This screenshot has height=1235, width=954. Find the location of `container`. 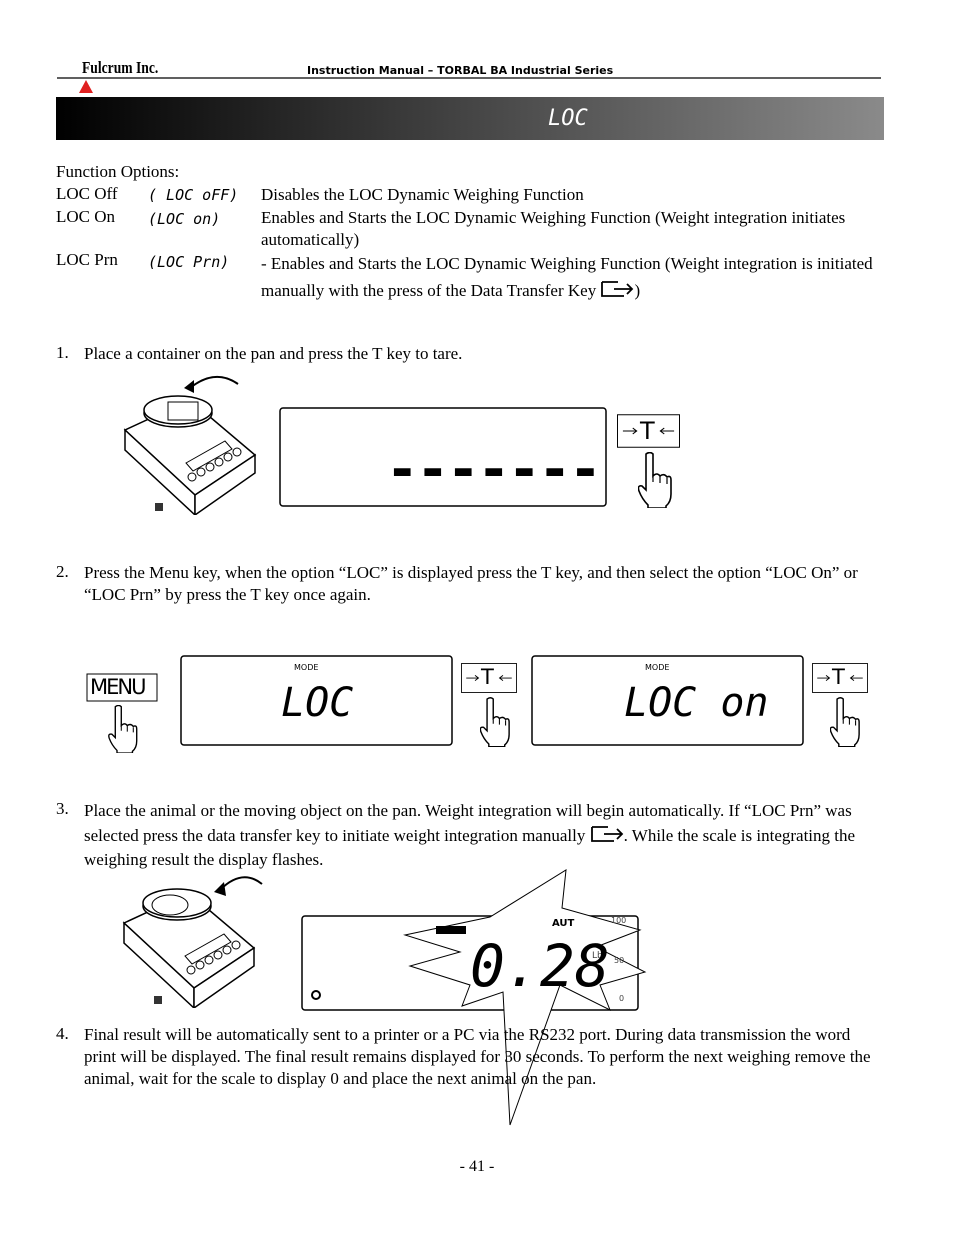

container is located at coordinates (183, 411).